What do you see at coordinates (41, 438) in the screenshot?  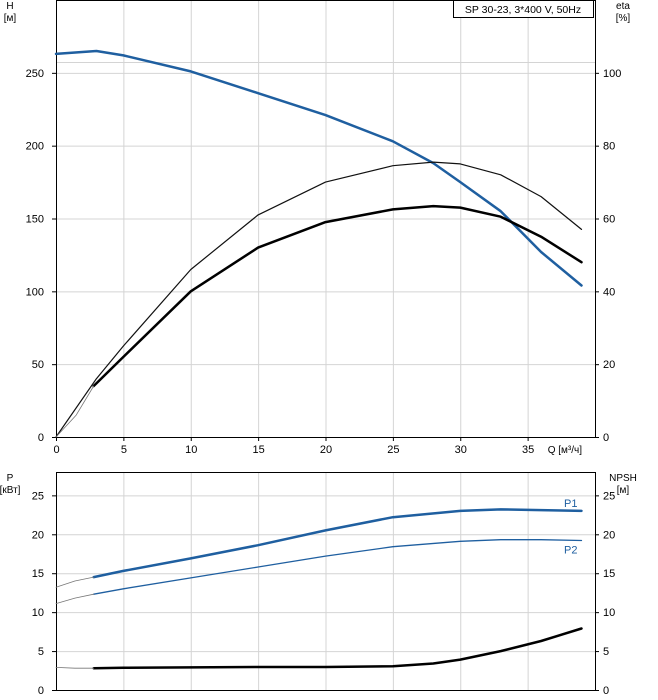 I see `head-eta-left-tick-label: 0` at bounding box center [41, 438].